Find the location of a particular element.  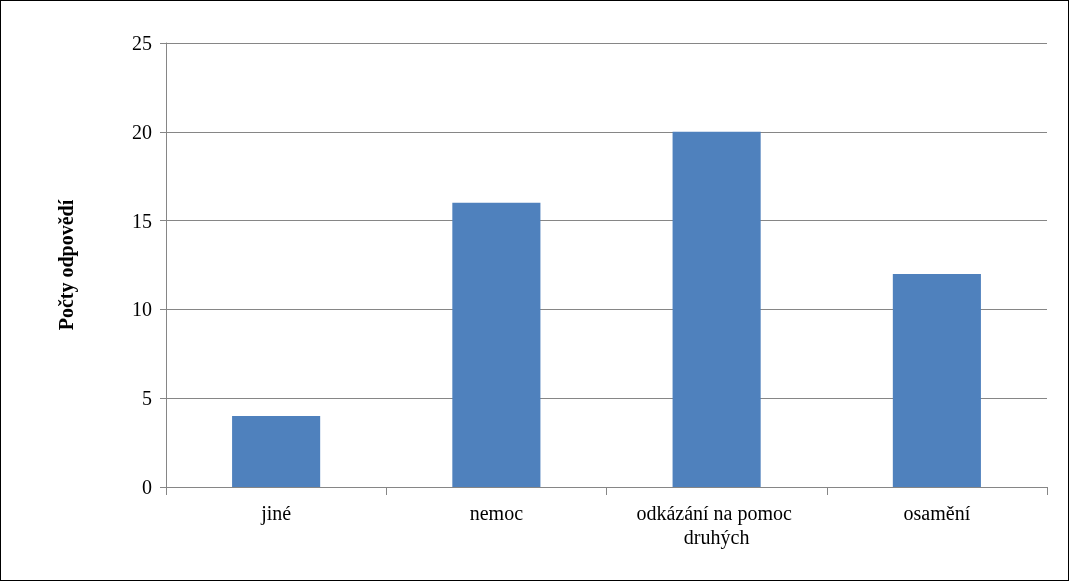

x-tick-label: nemoc is located at coordinates (496, 513).